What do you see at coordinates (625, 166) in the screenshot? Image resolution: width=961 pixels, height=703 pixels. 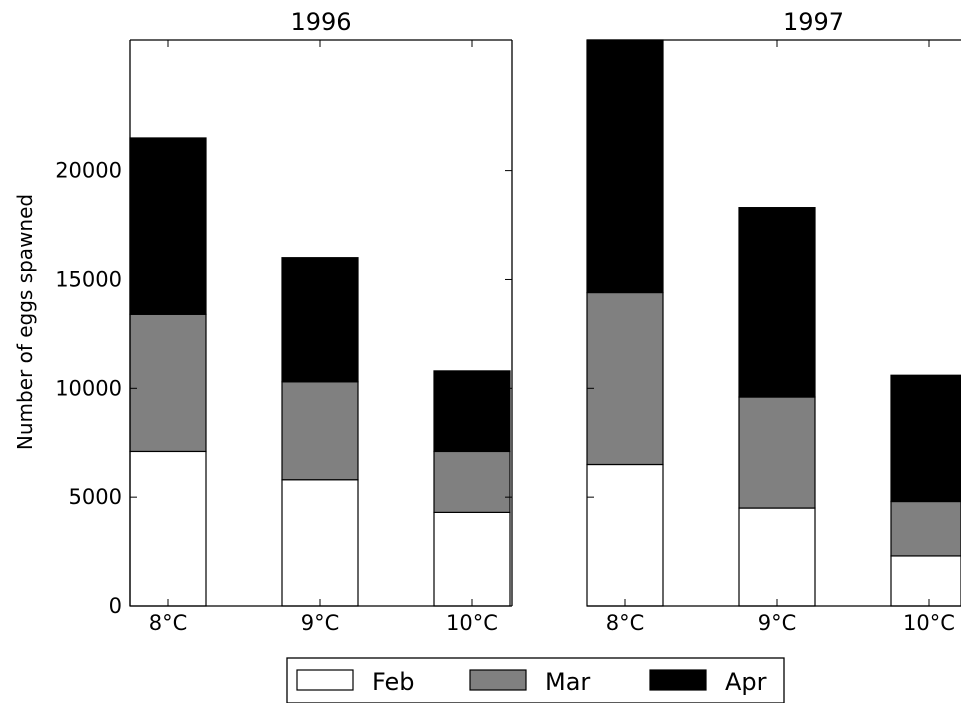 I see `bar-1997-8°C-Apr` at bounding box center [625, 166].